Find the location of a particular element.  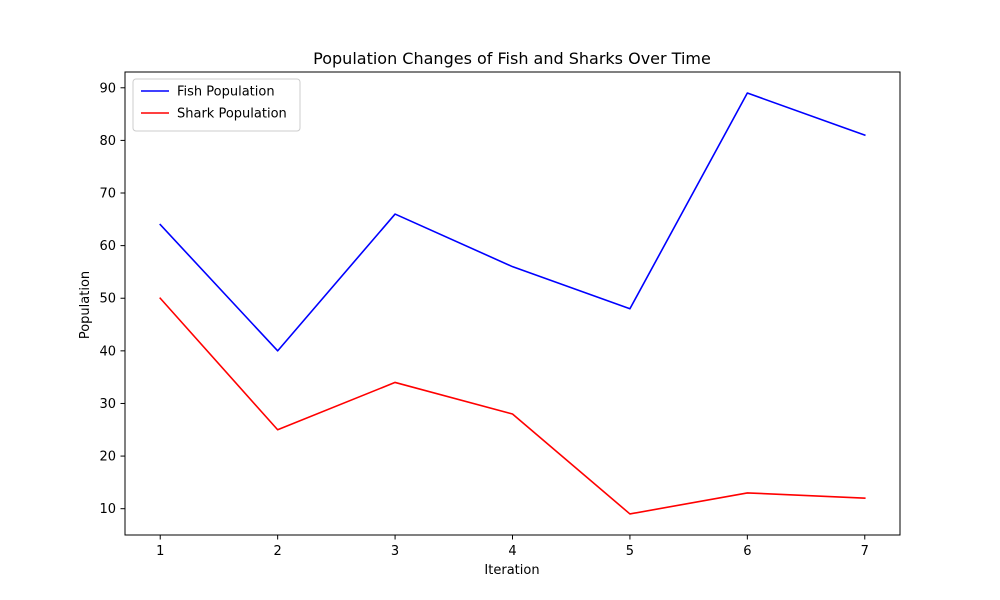

x-tick-label: 1 is located at coordinates (160, 551).